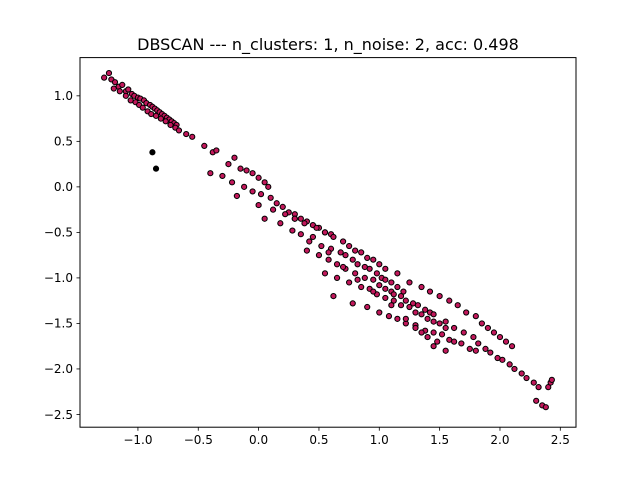 Image resolution: width=640 pixels, height=484 pixels. Describe the element at coordinates (58, 415) in the screenshot. I see `y-tick-label: −2.5` at that location.